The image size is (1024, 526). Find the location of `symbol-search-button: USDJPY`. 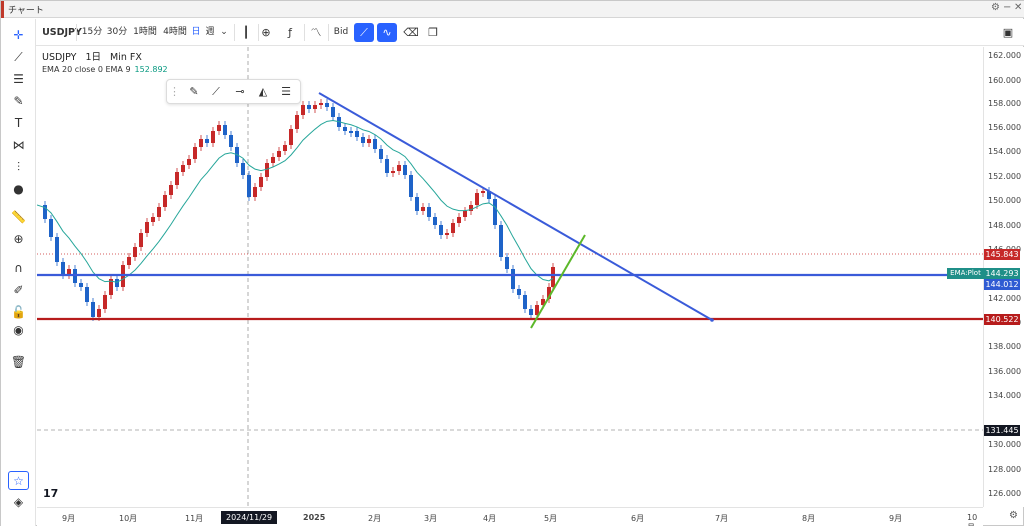

symbol-search-button: USDJPY is located at coordinates (62, 32).